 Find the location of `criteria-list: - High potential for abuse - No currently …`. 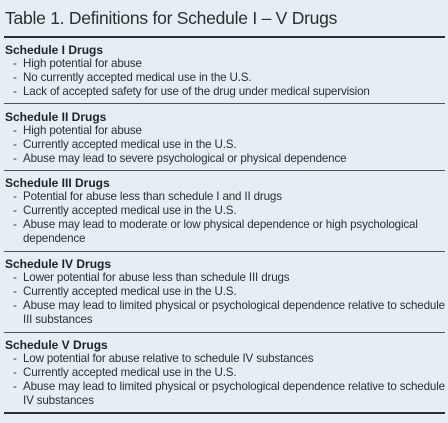

criteria-list: - High potential for abuse - No currently … is located at coordinates (225, 78).